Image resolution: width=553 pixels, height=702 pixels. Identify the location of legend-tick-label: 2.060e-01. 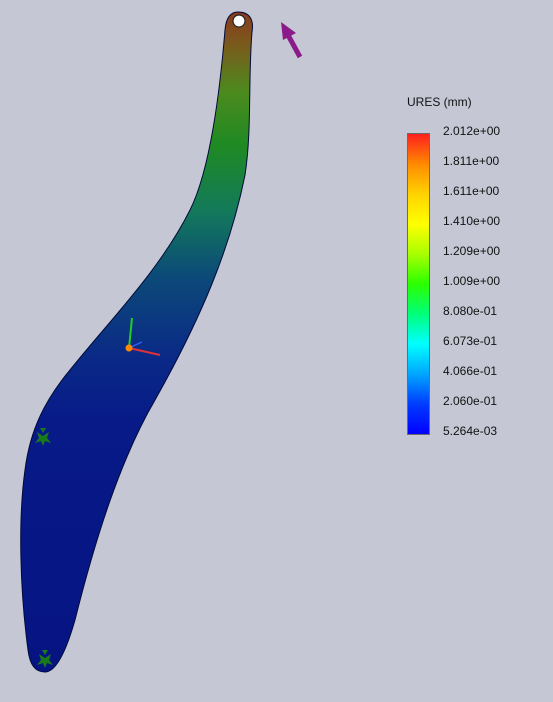
(470, 401).